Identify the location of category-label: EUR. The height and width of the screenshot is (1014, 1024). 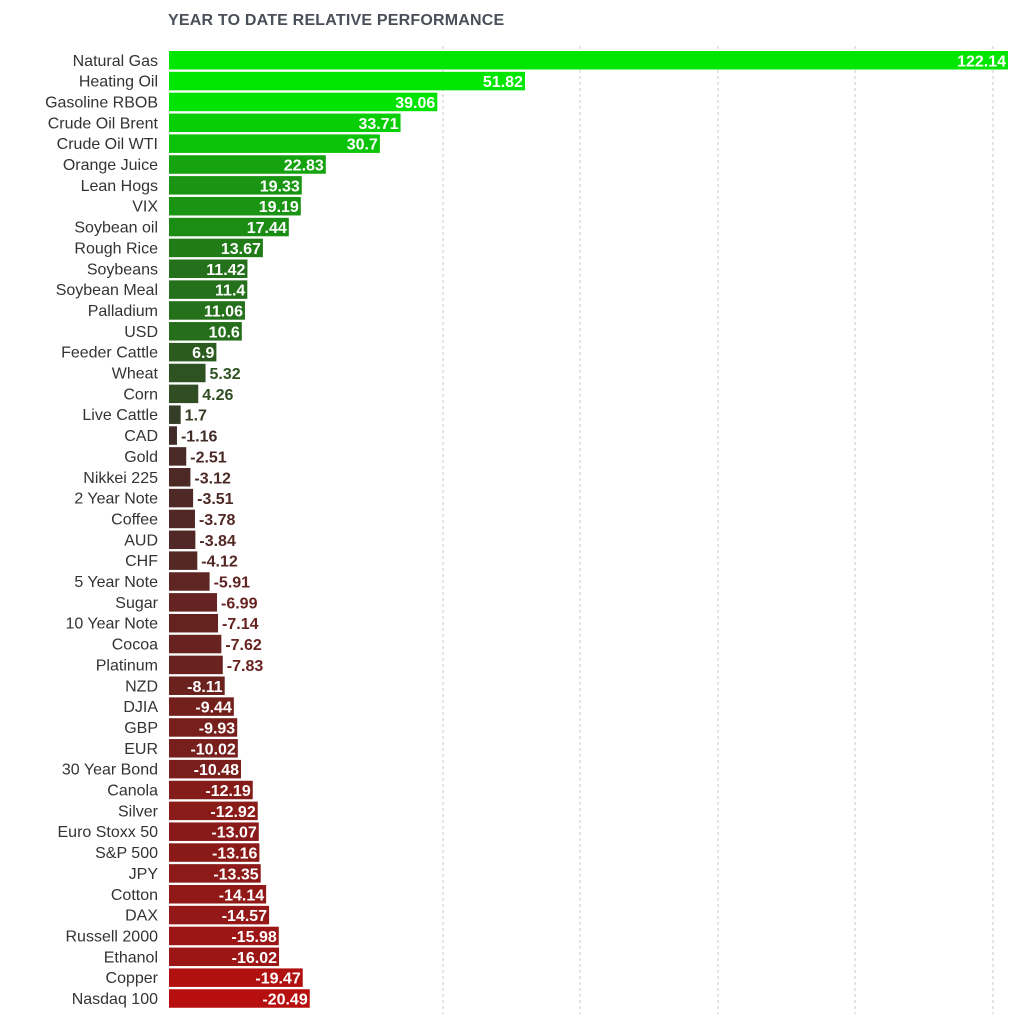
(141, 749).